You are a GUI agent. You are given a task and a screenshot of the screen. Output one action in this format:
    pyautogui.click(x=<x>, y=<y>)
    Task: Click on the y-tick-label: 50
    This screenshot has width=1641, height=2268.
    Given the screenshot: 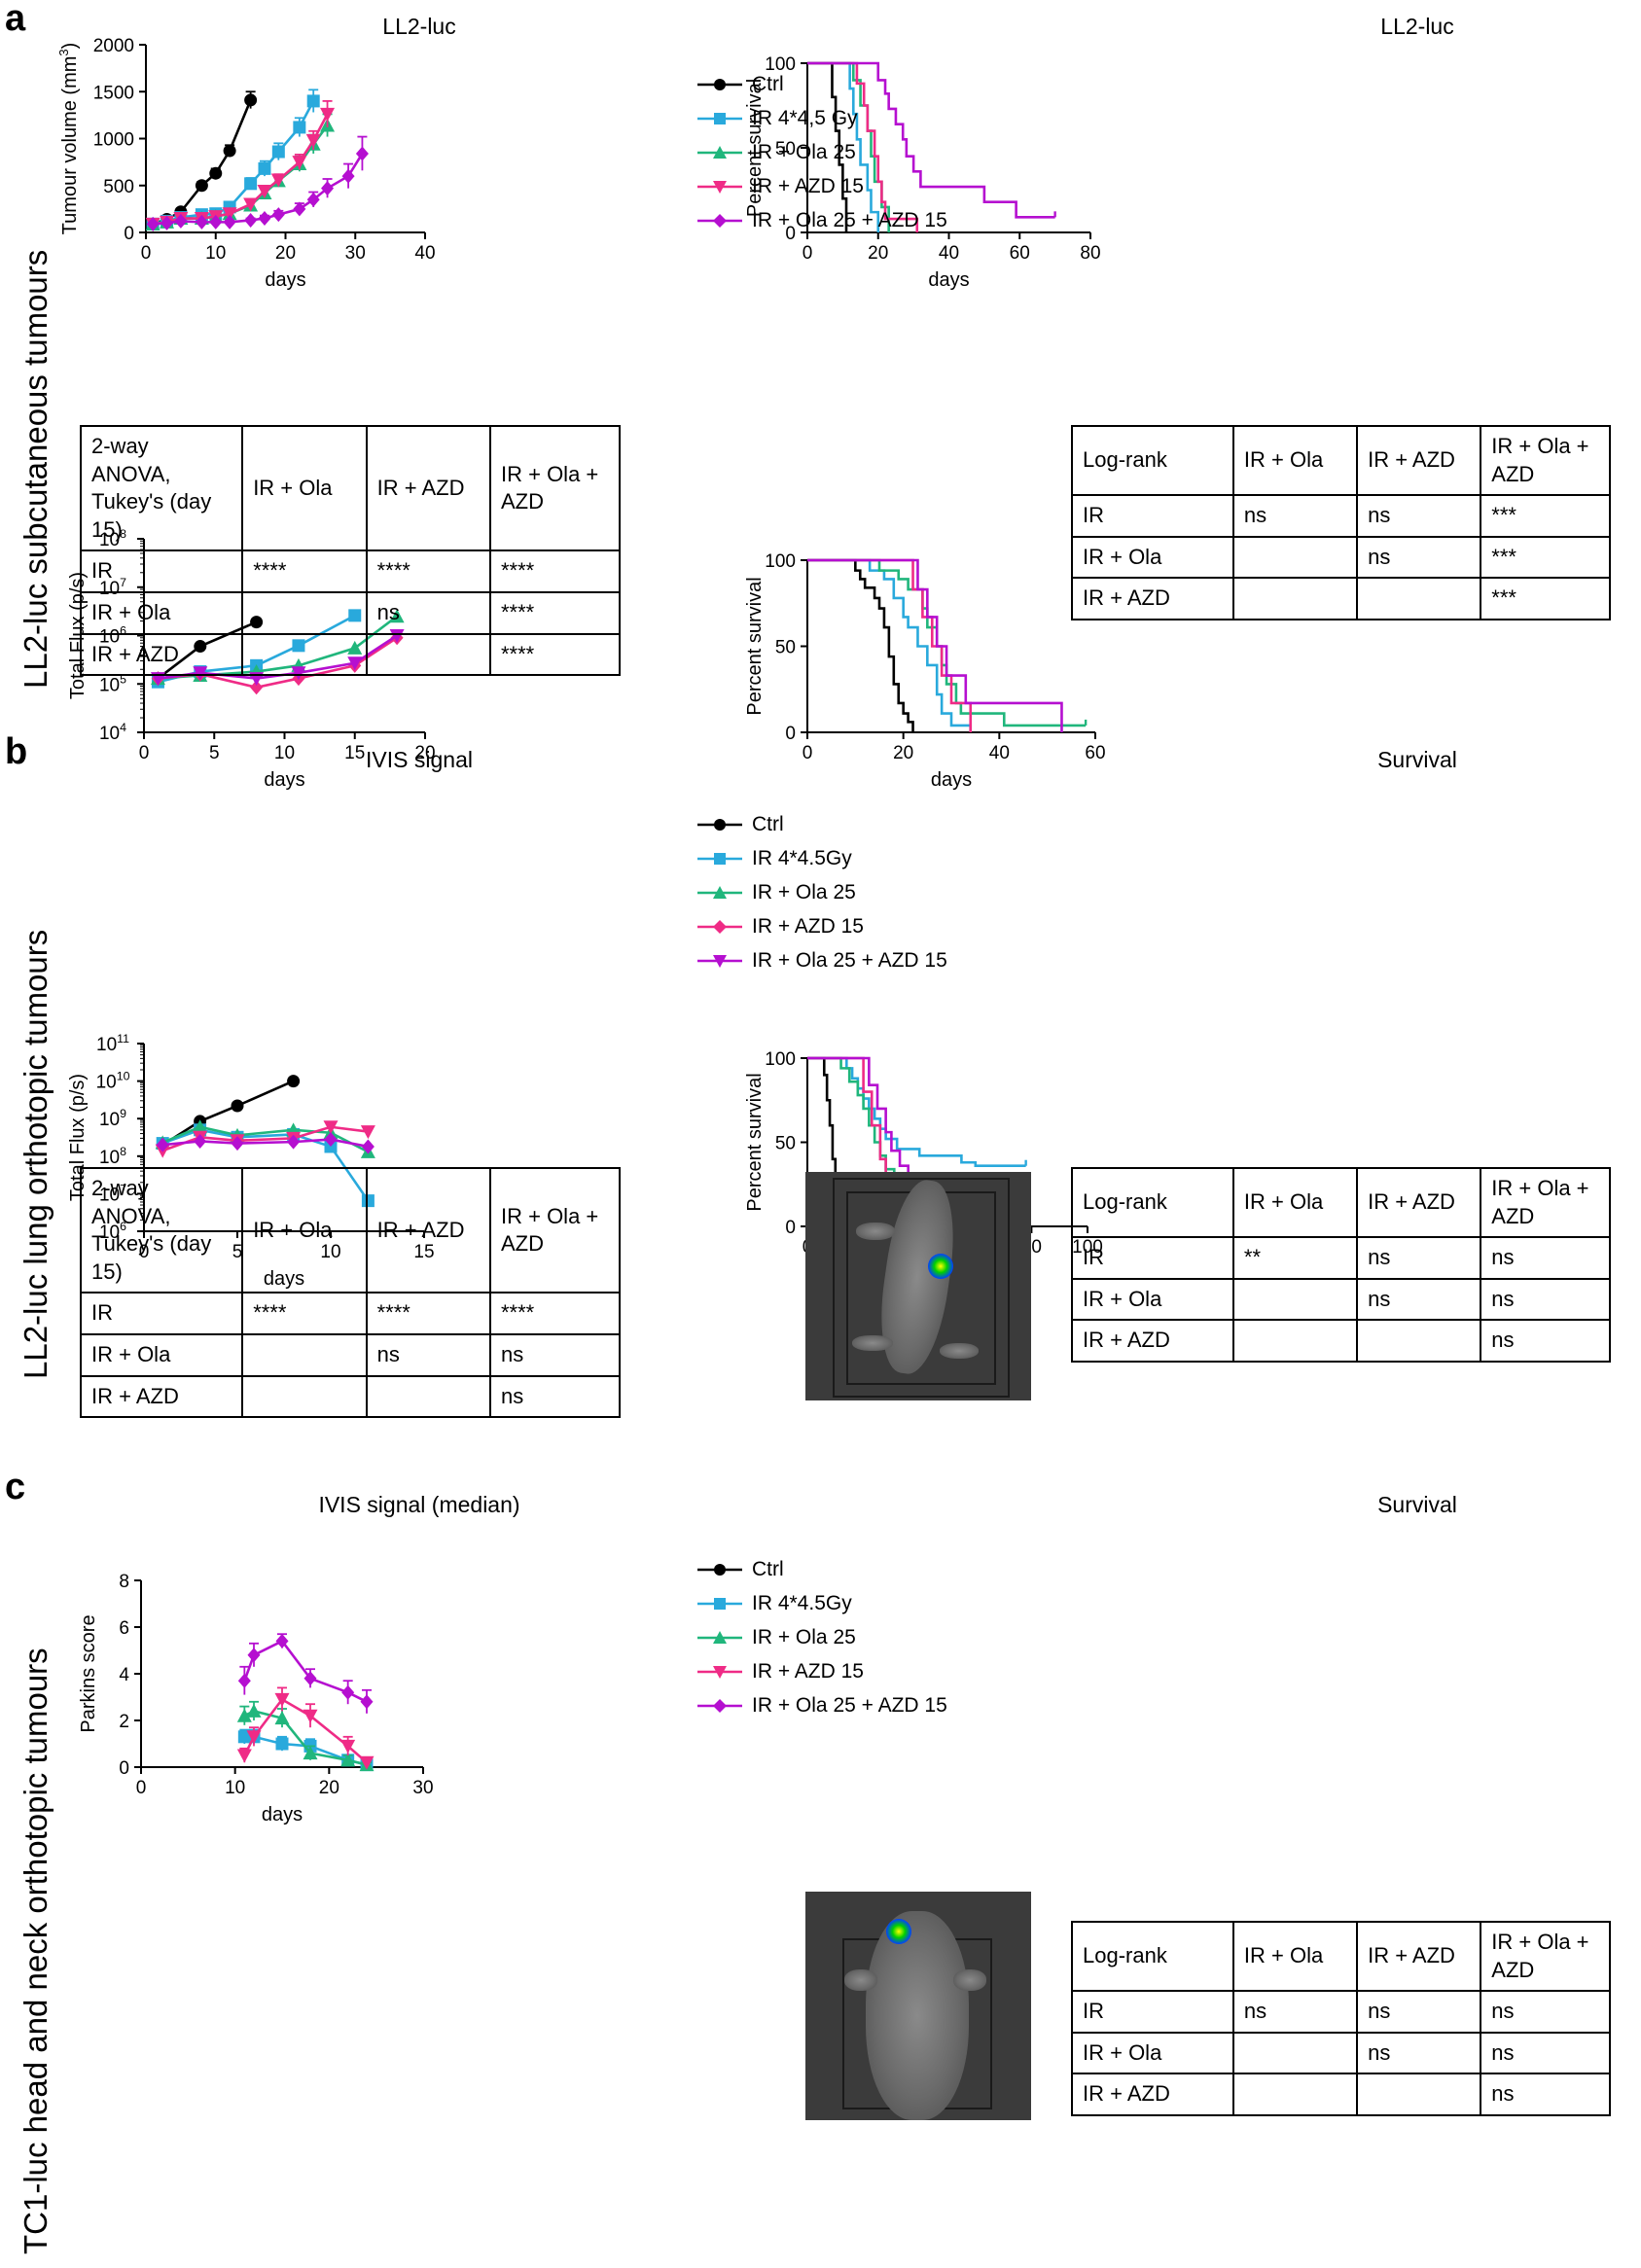 What is the action you would take?
    pyautogui.click(x=786, y=1144)
    